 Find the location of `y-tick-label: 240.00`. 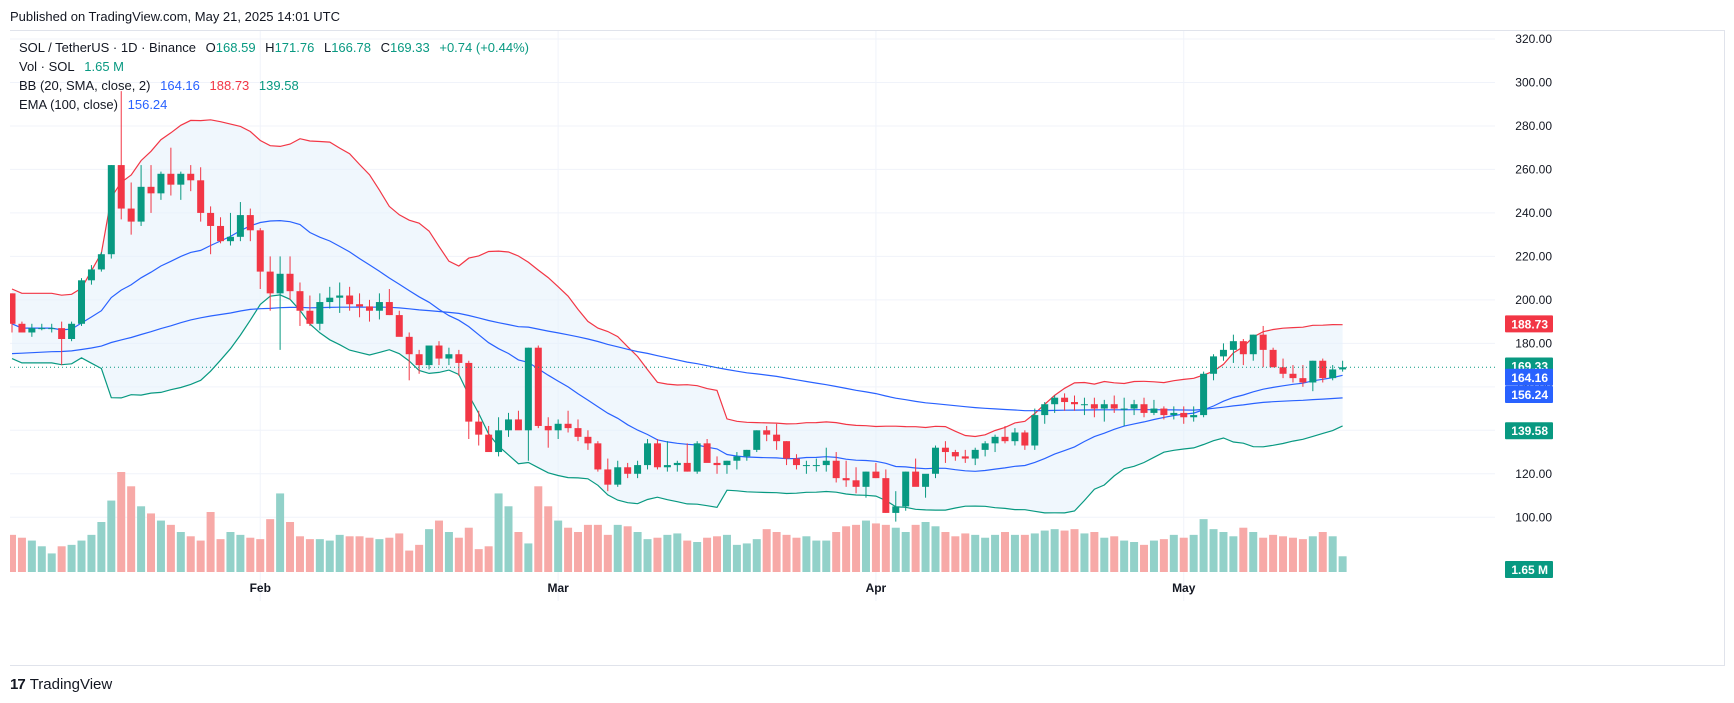

y-tick-label: 240.00 is located at coordinates (1533, 213).